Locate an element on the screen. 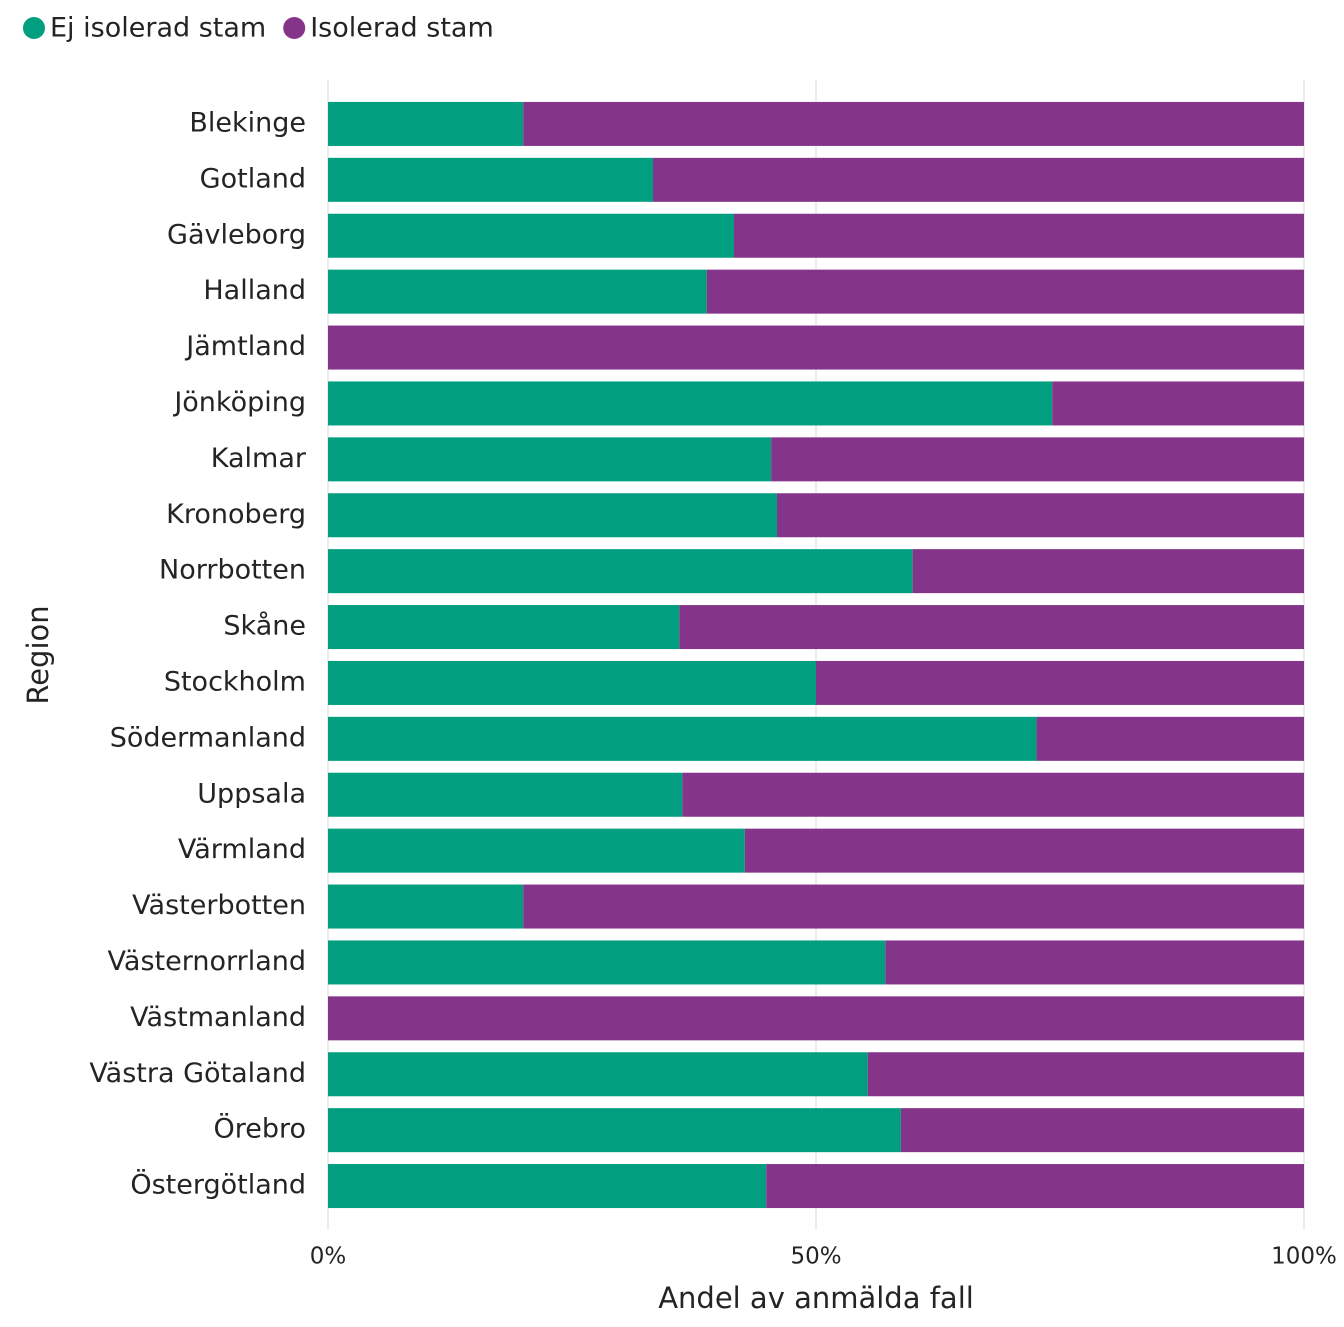 The height and width of the screenshot is (1327, 1344). y-tick-label: Värmland is located at coordinates (242, 849).